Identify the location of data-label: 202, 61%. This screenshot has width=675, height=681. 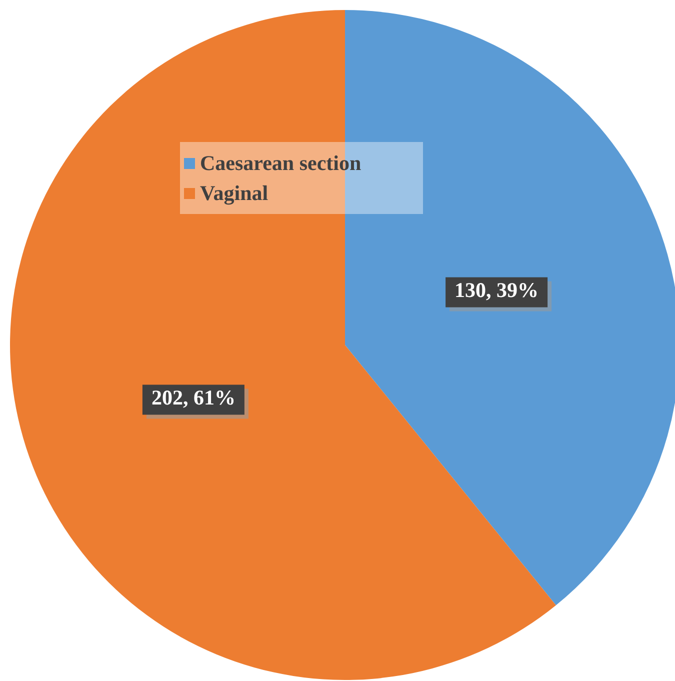
(193, 398).